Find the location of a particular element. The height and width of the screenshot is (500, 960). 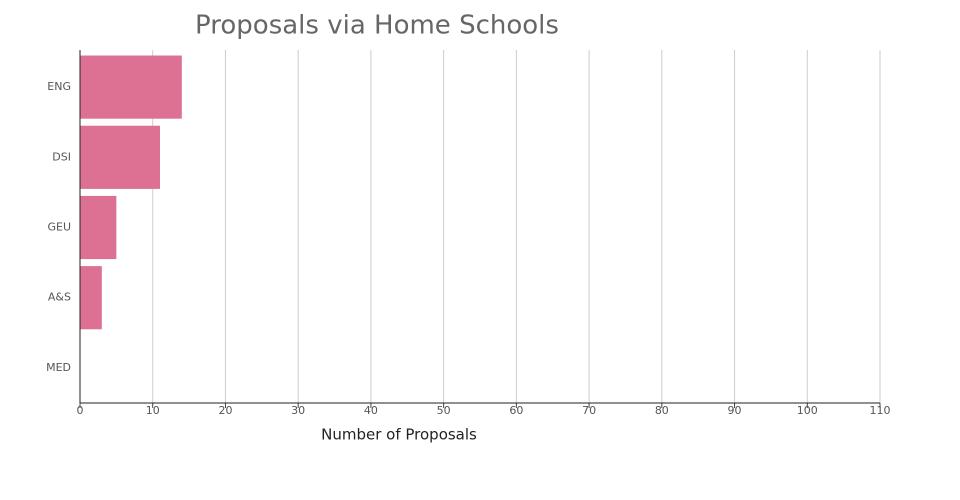

y-tick-label: ENG is located at coordinates (59, 86).